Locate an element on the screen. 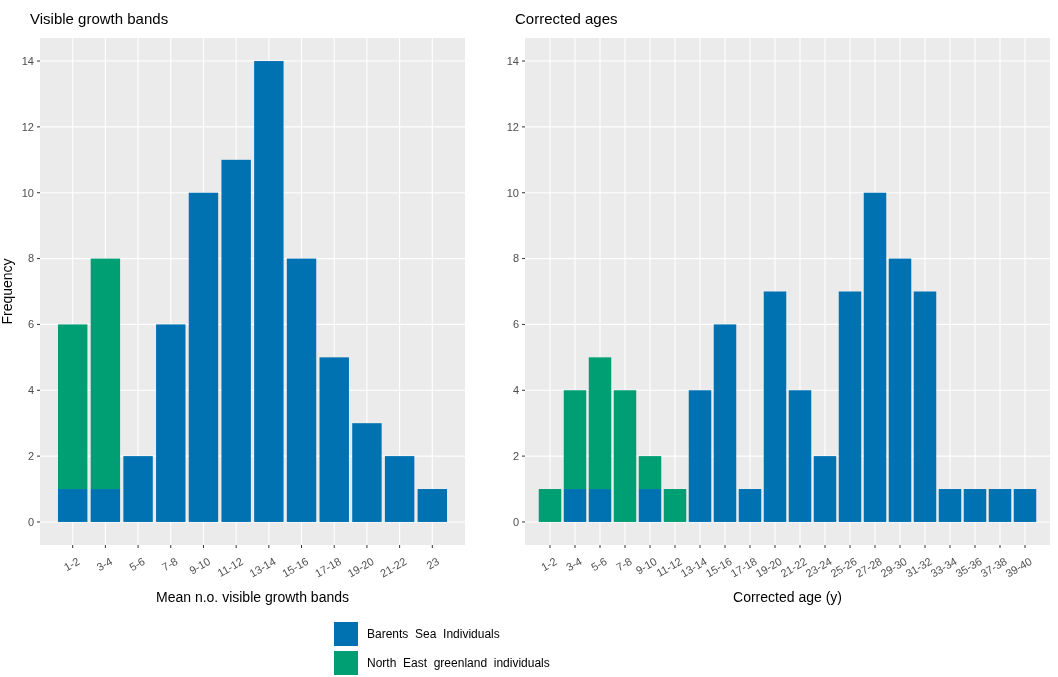 The height and width of the screenshot is (677, 1058). legend-label: North East greenland individuals is located at coordinates (458, 663).